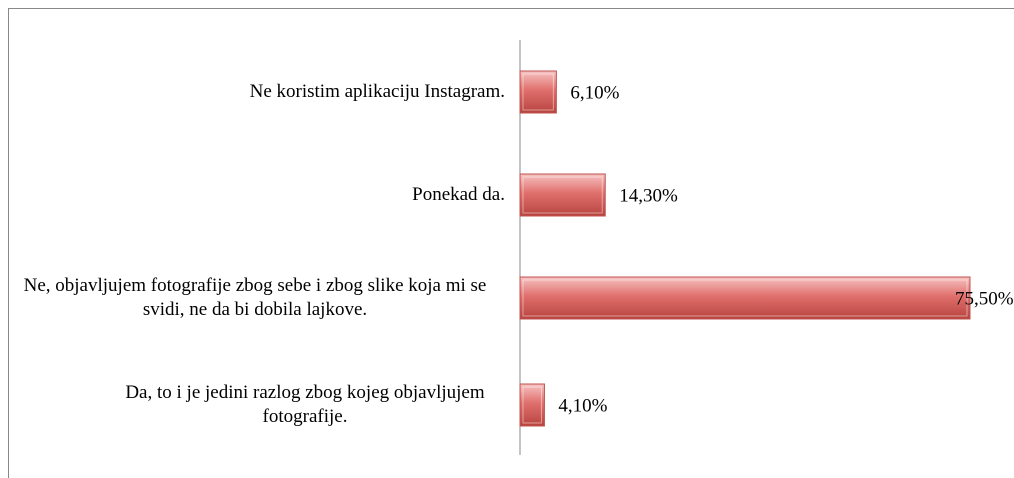  Describe the element at coordinates (984, 298) in the screenshot. I see `value-label: 75,50%` at that location.